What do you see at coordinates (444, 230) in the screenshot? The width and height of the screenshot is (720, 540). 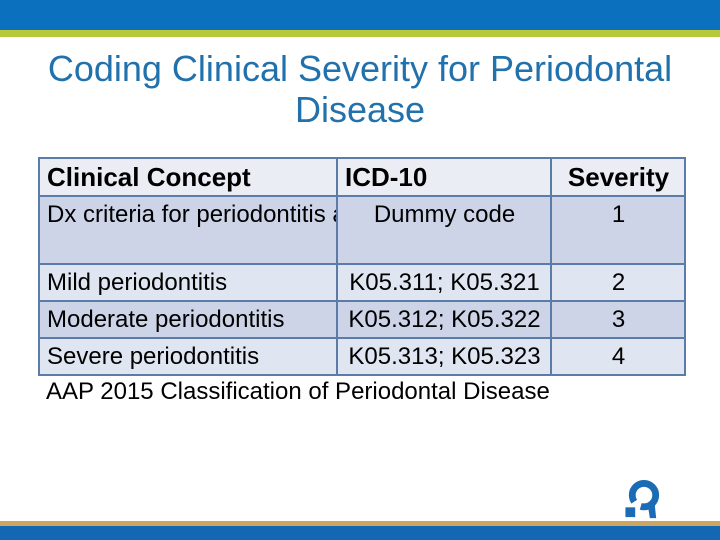 I see `cell-icd10: Dummy code` at bounding box center [444, 230].